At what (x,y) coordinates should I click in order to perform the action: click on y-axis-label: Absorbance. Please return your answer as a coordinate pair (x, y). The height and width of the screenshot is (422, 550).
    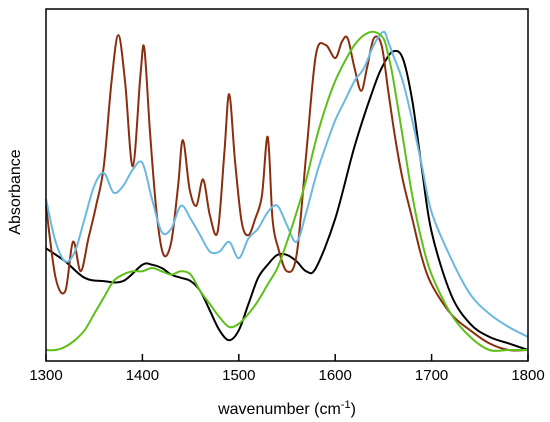
    Looking at the image, I should click on (15, 191).